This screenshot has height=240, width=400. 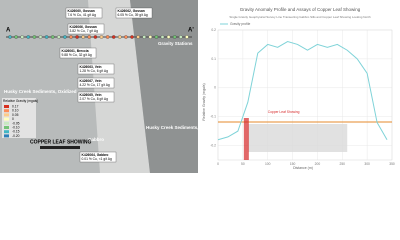 What do you see at coordinates (213, 30) in the screenshot?
I see `y-tick-label: 0.2` at bounding box center [213, 30].